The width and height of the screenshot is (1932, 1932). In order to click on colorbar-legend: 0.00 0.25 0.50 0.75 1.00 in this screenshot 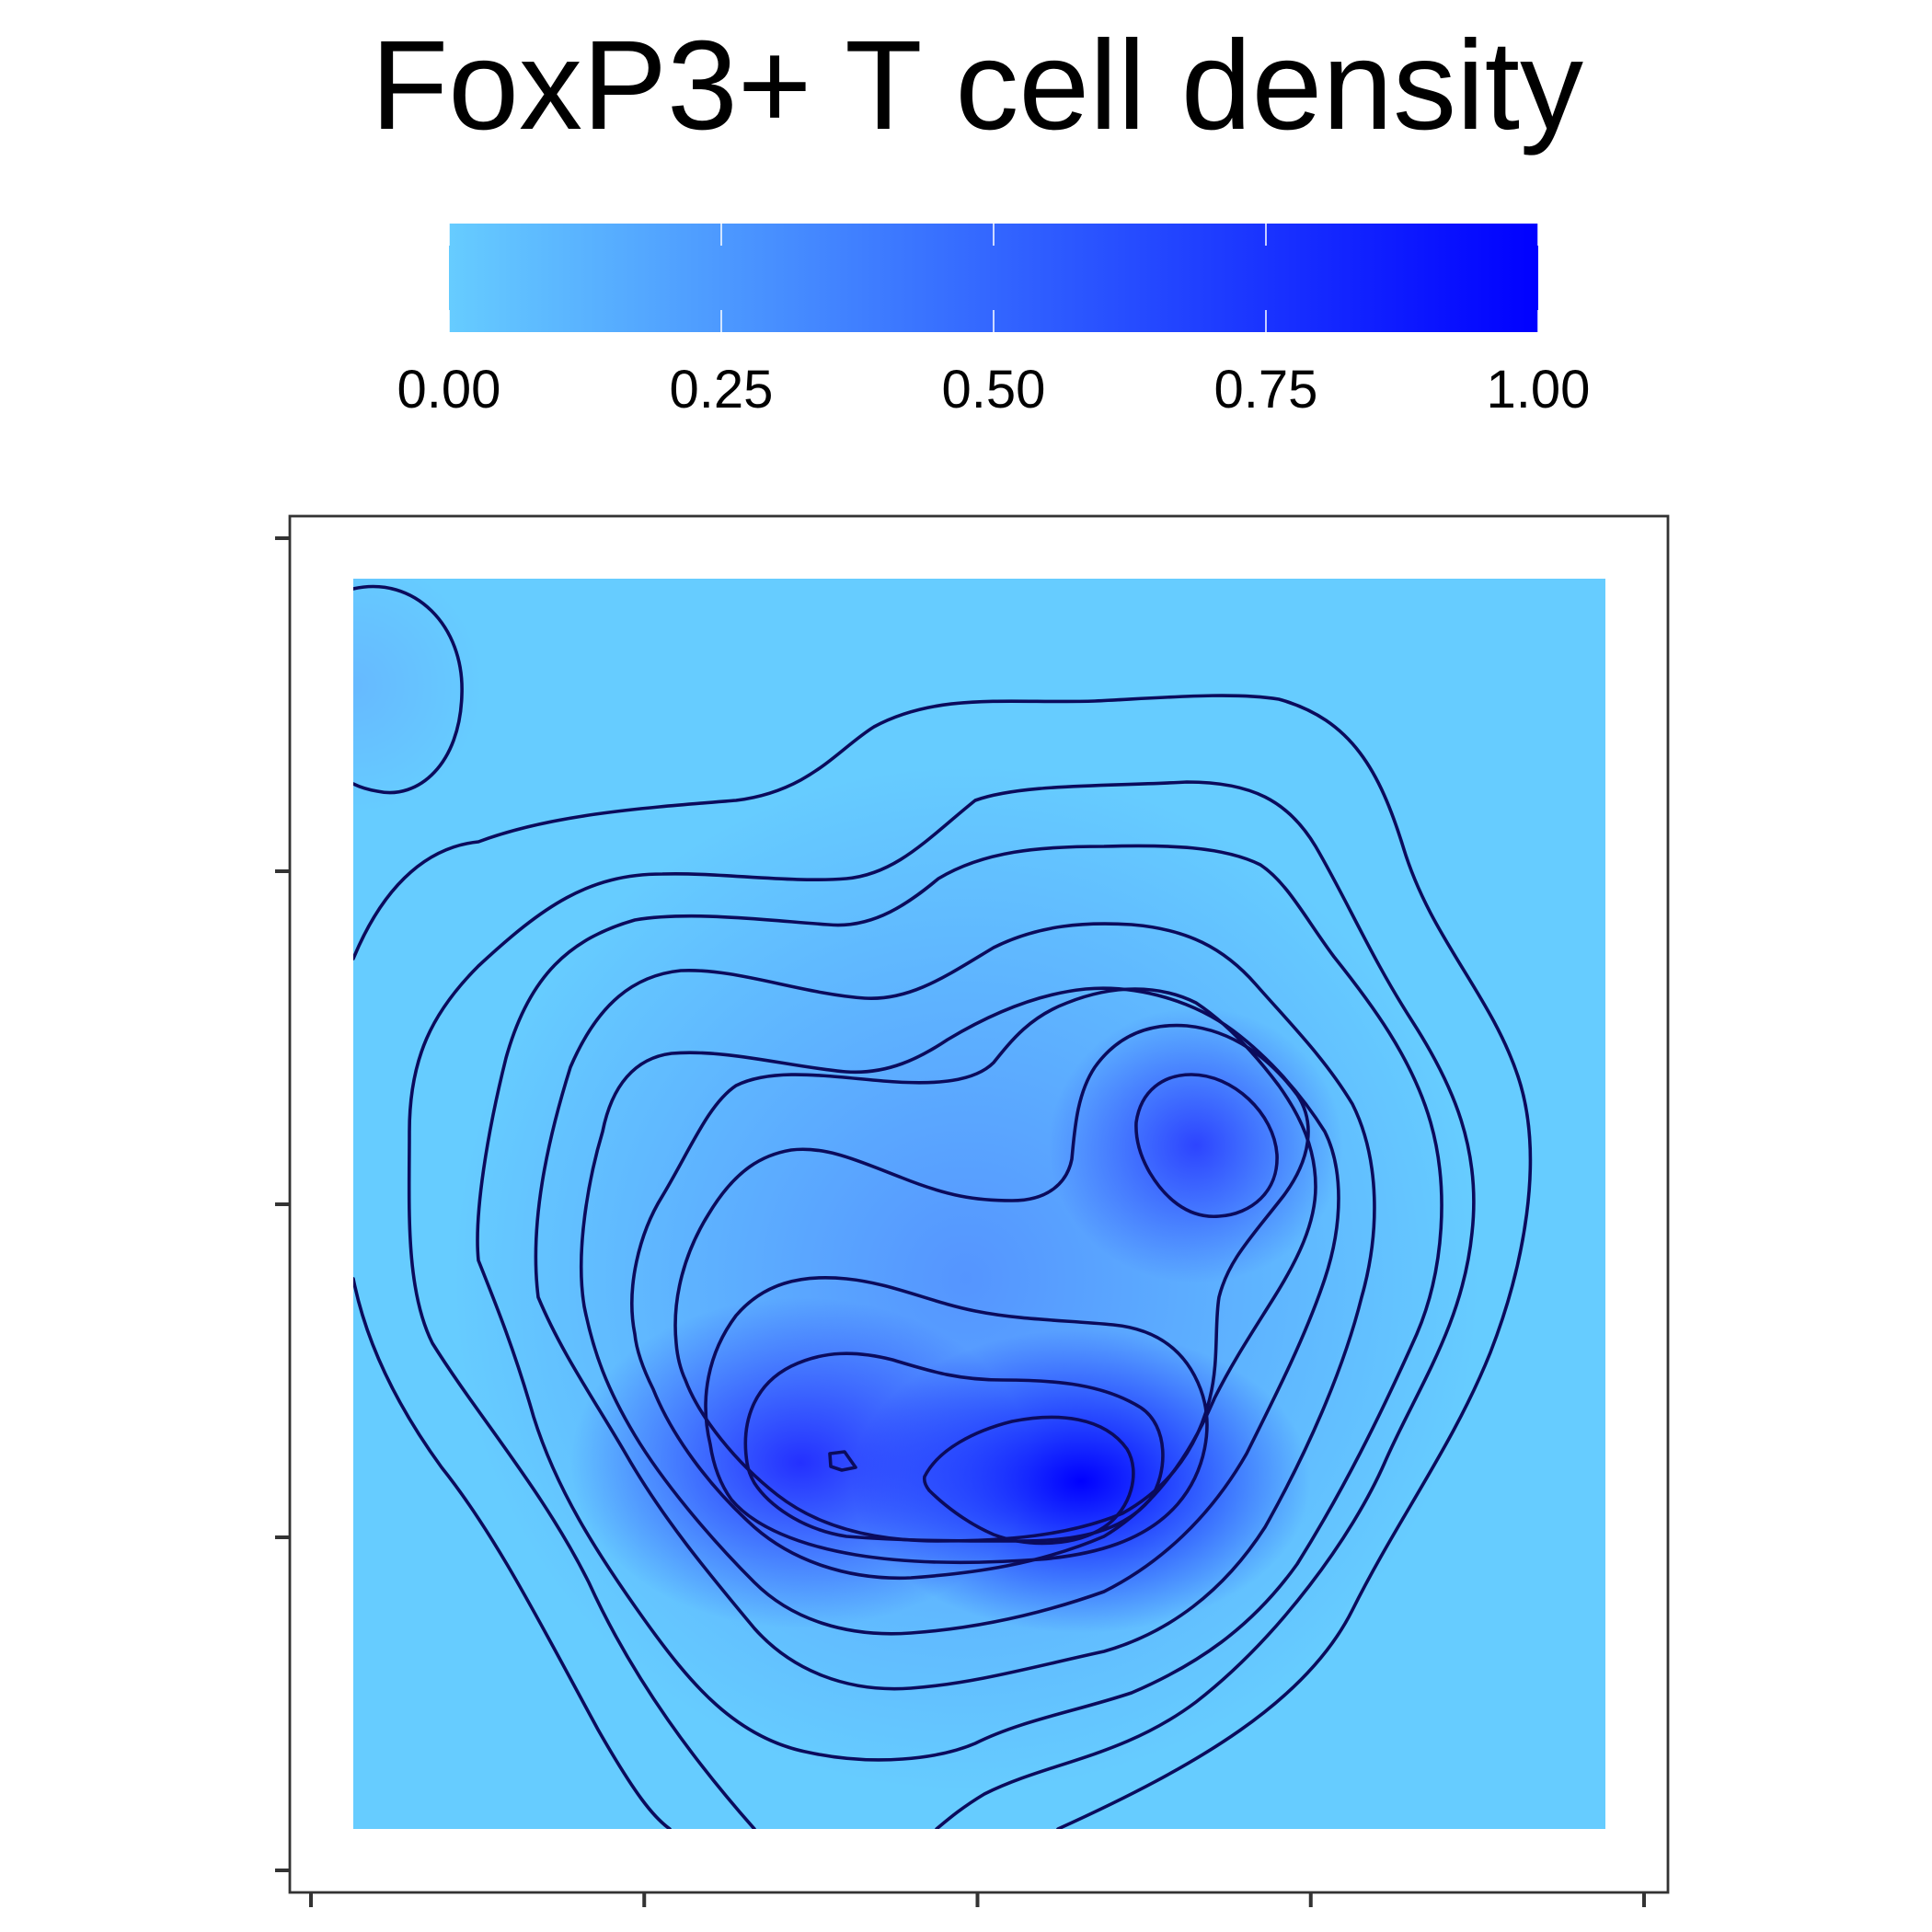, I will do `click(994, 322)`.